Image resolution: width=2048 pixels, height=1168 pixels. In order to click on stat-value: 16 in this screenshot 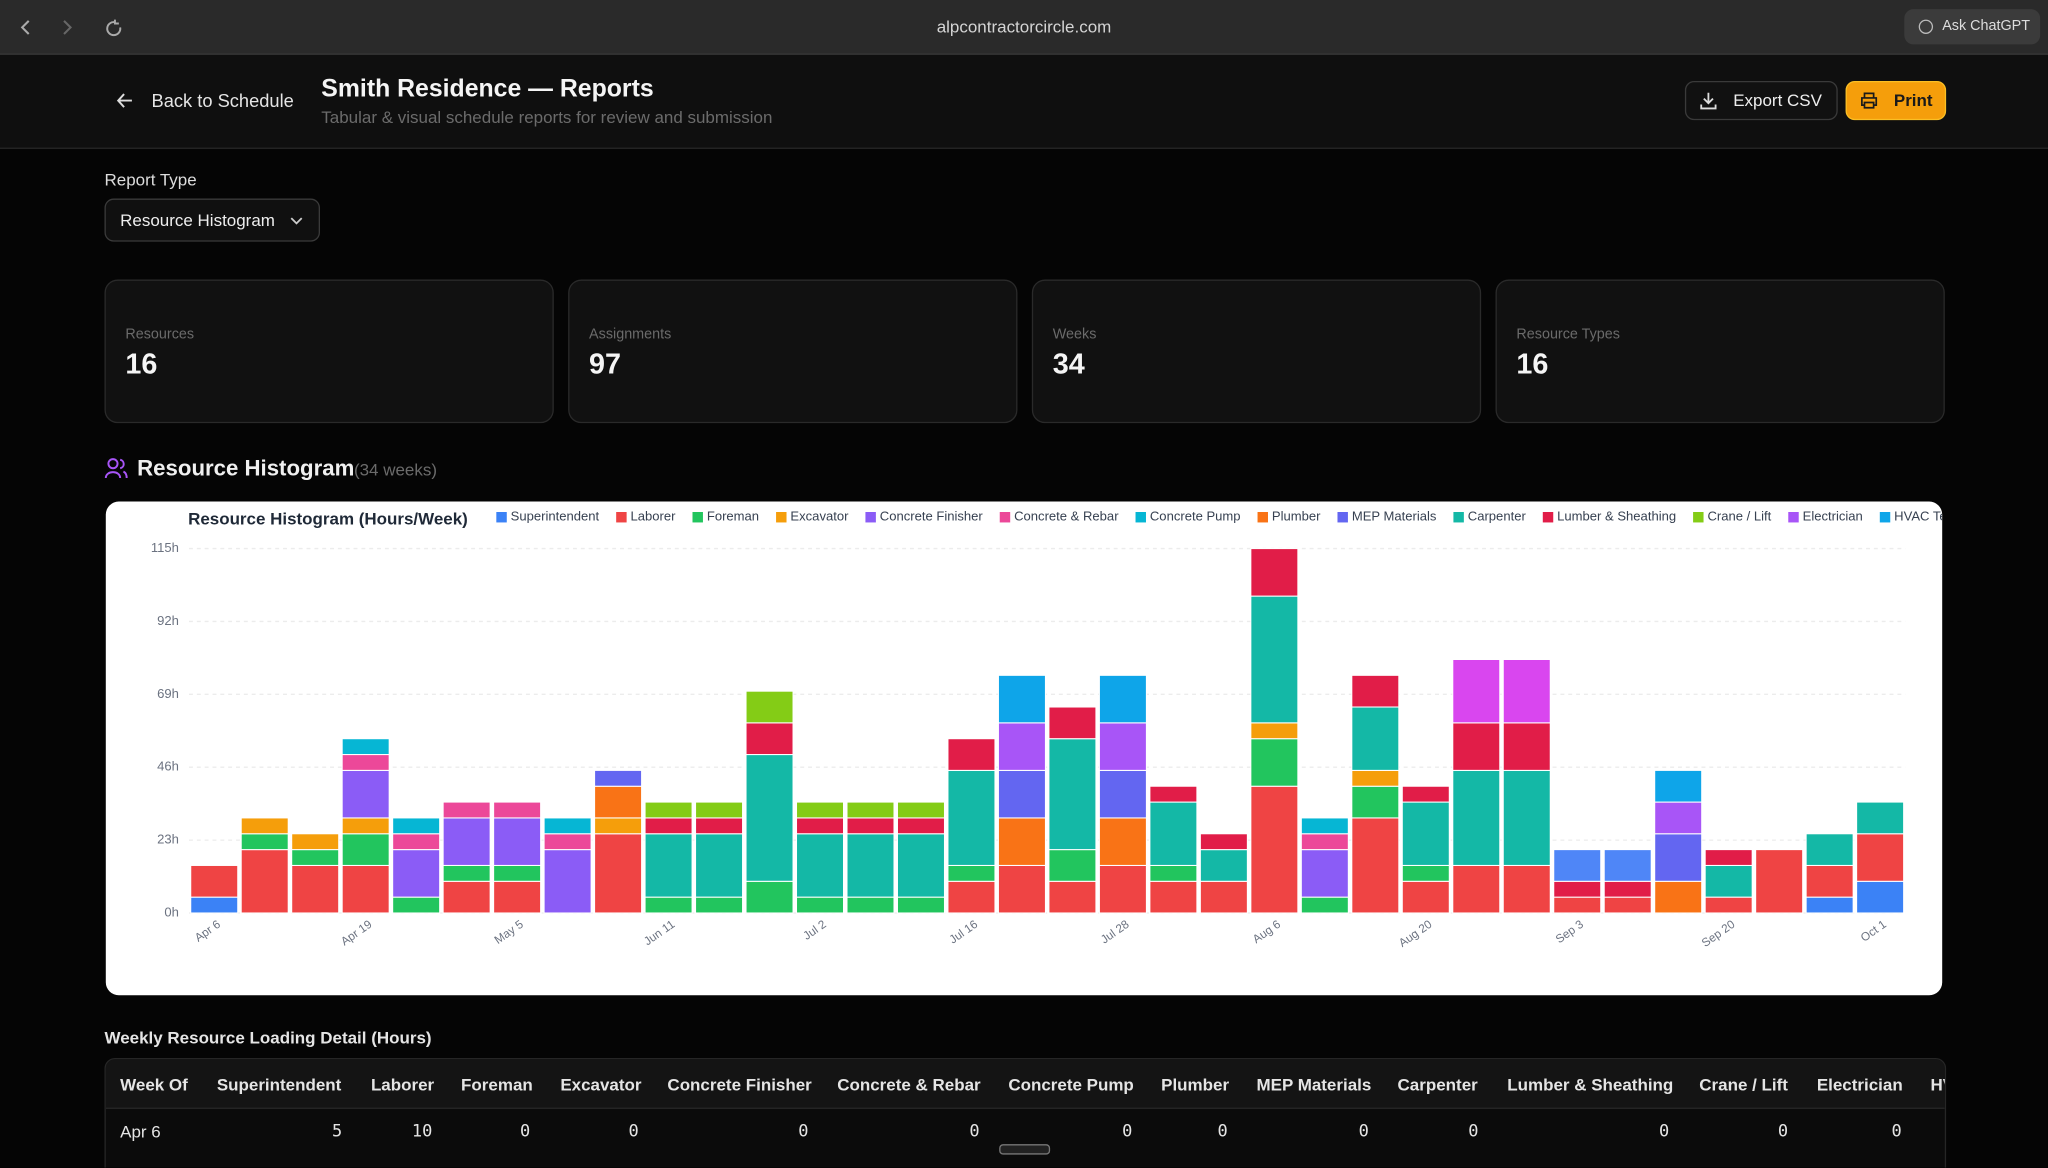, I will do `click(141, 364)`.